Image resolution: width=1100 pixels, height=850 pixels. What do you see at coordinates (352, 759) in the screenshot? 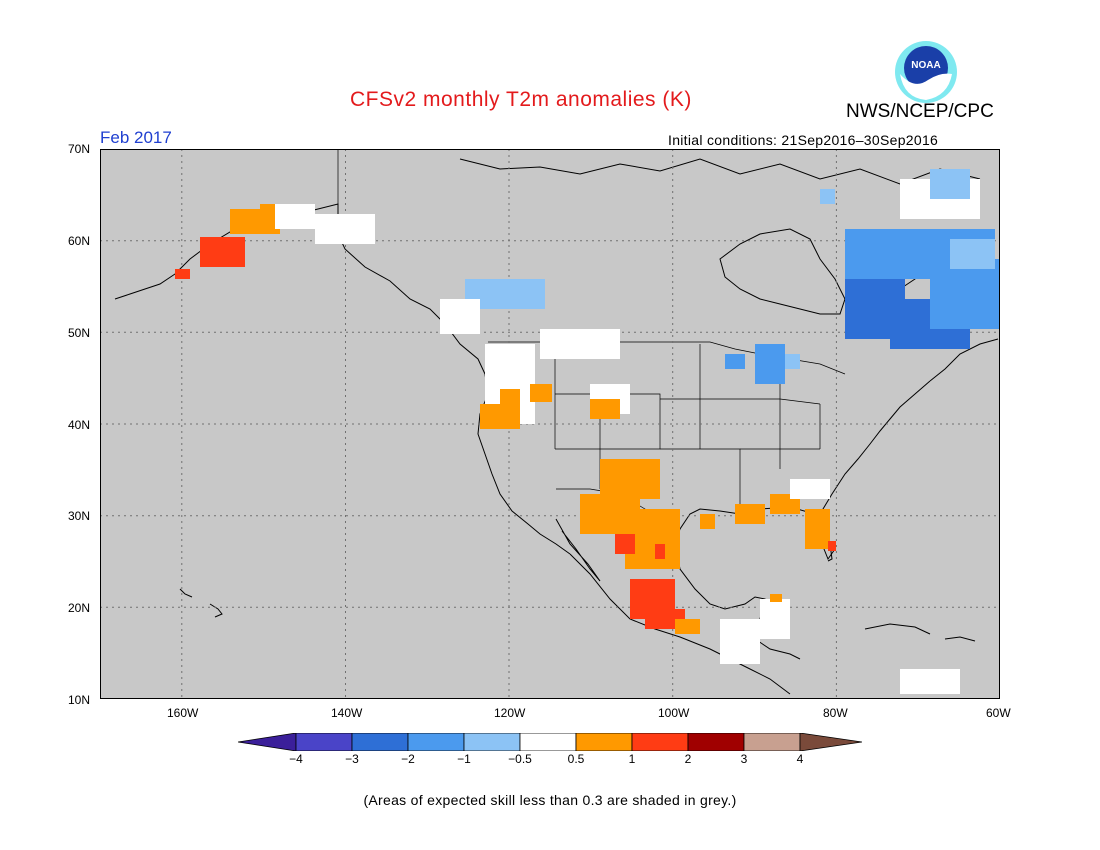
I see `colorbar-label: −3` at bounding box center [352, 759].